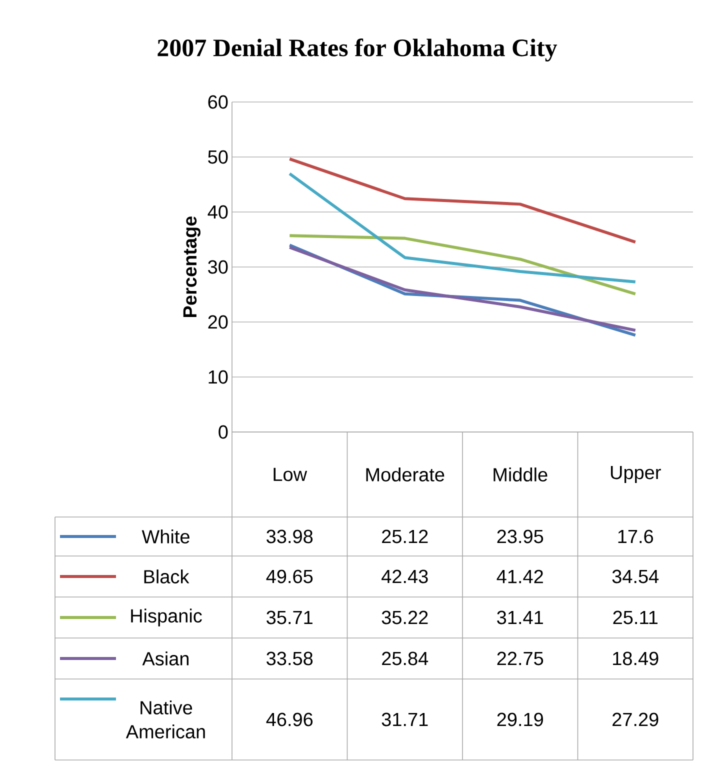  I want to click on data-label: 25.12, so click(405, 537).